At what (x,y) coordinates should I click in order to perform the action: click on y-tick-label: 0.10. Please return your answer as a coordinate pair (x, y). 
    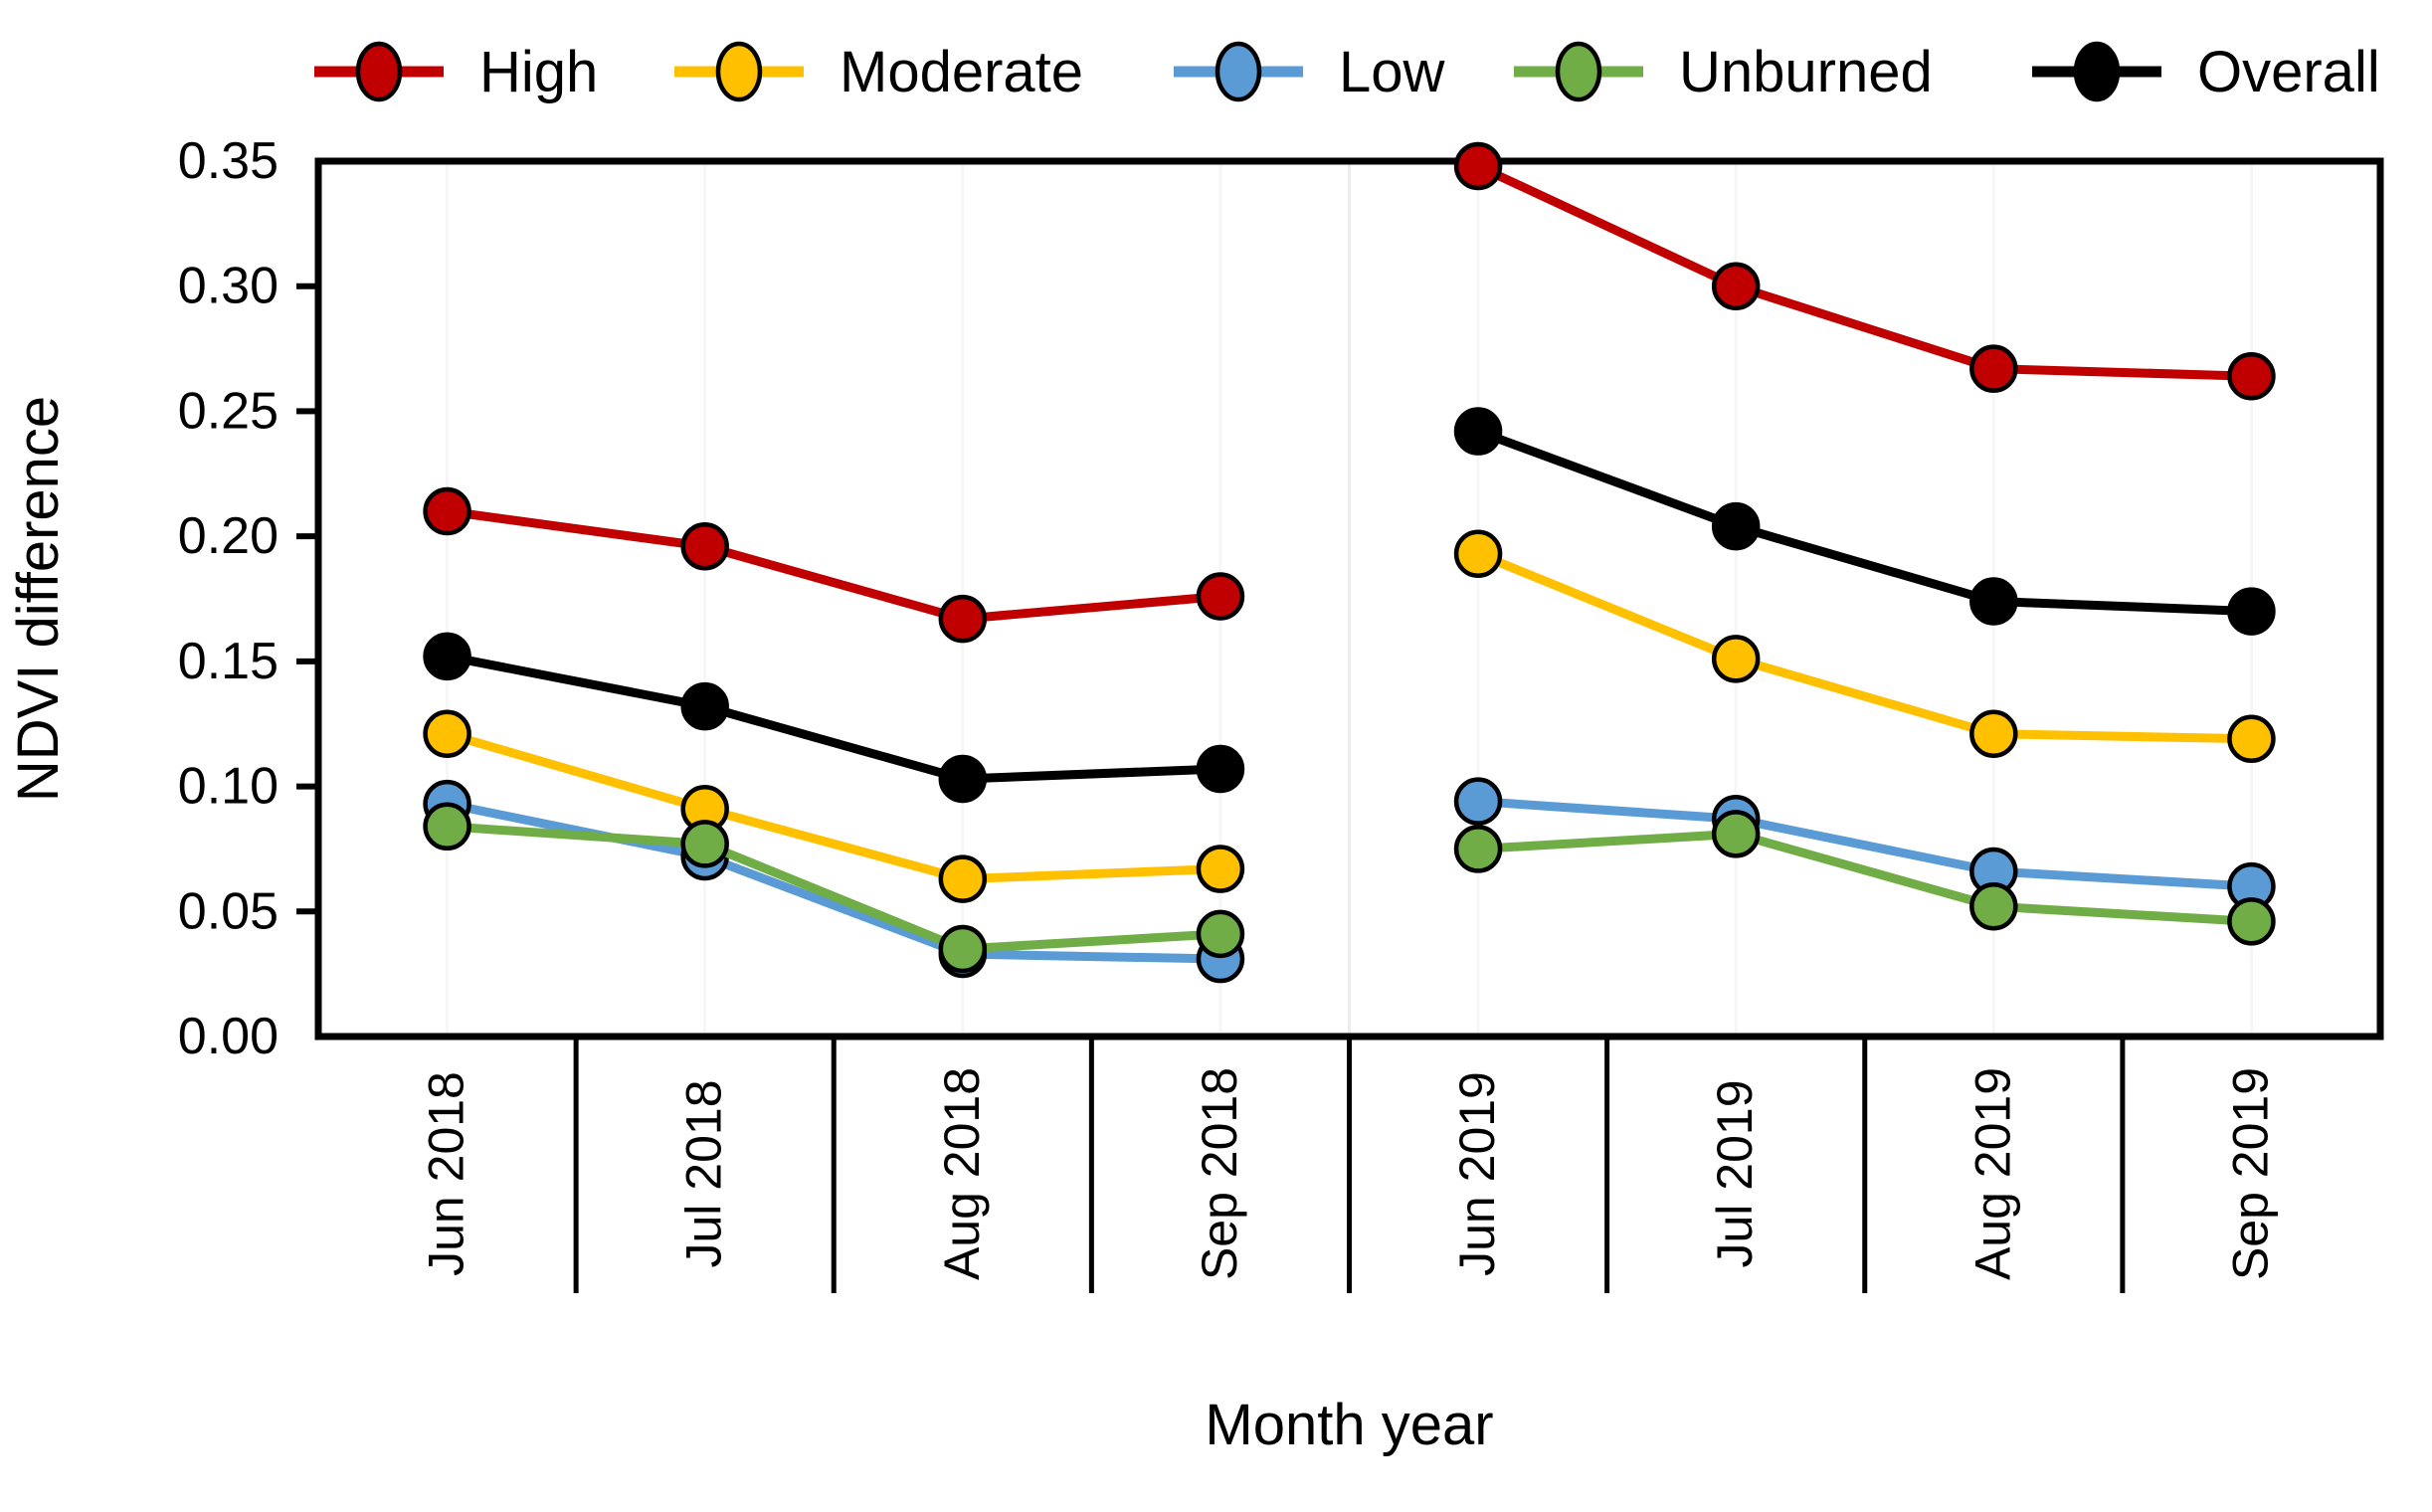
    Looking at the image, I should click on (228, 787).